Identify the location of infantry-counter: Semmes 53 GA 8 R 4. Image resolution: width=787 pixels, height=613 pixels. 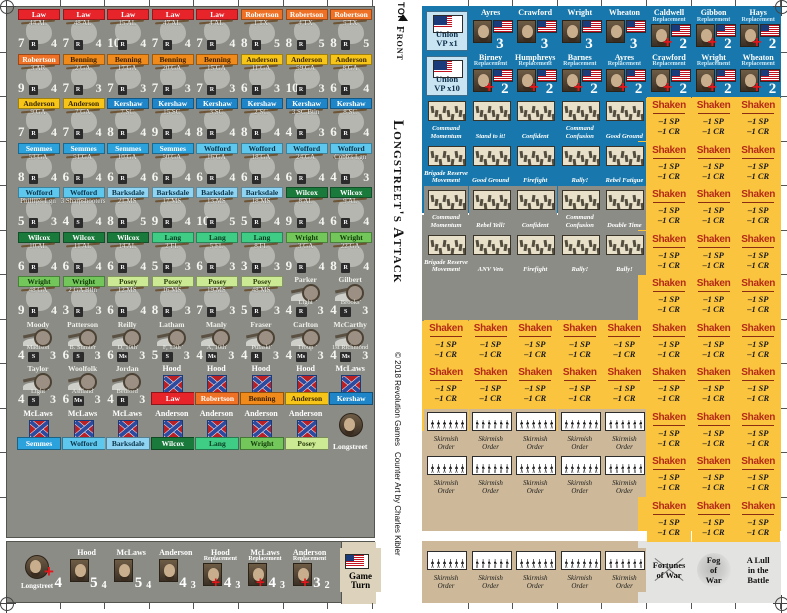
(38, 163).